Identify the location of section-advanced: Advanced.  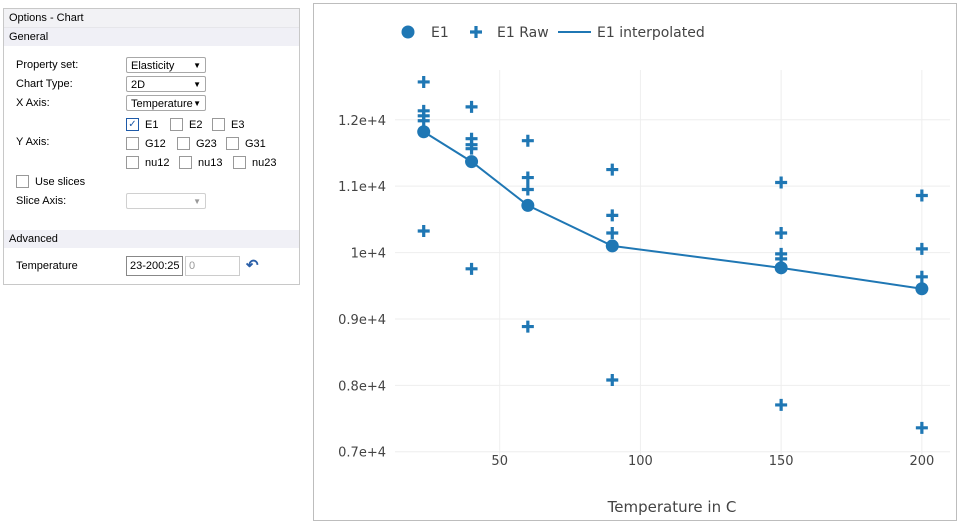
(151, 239).